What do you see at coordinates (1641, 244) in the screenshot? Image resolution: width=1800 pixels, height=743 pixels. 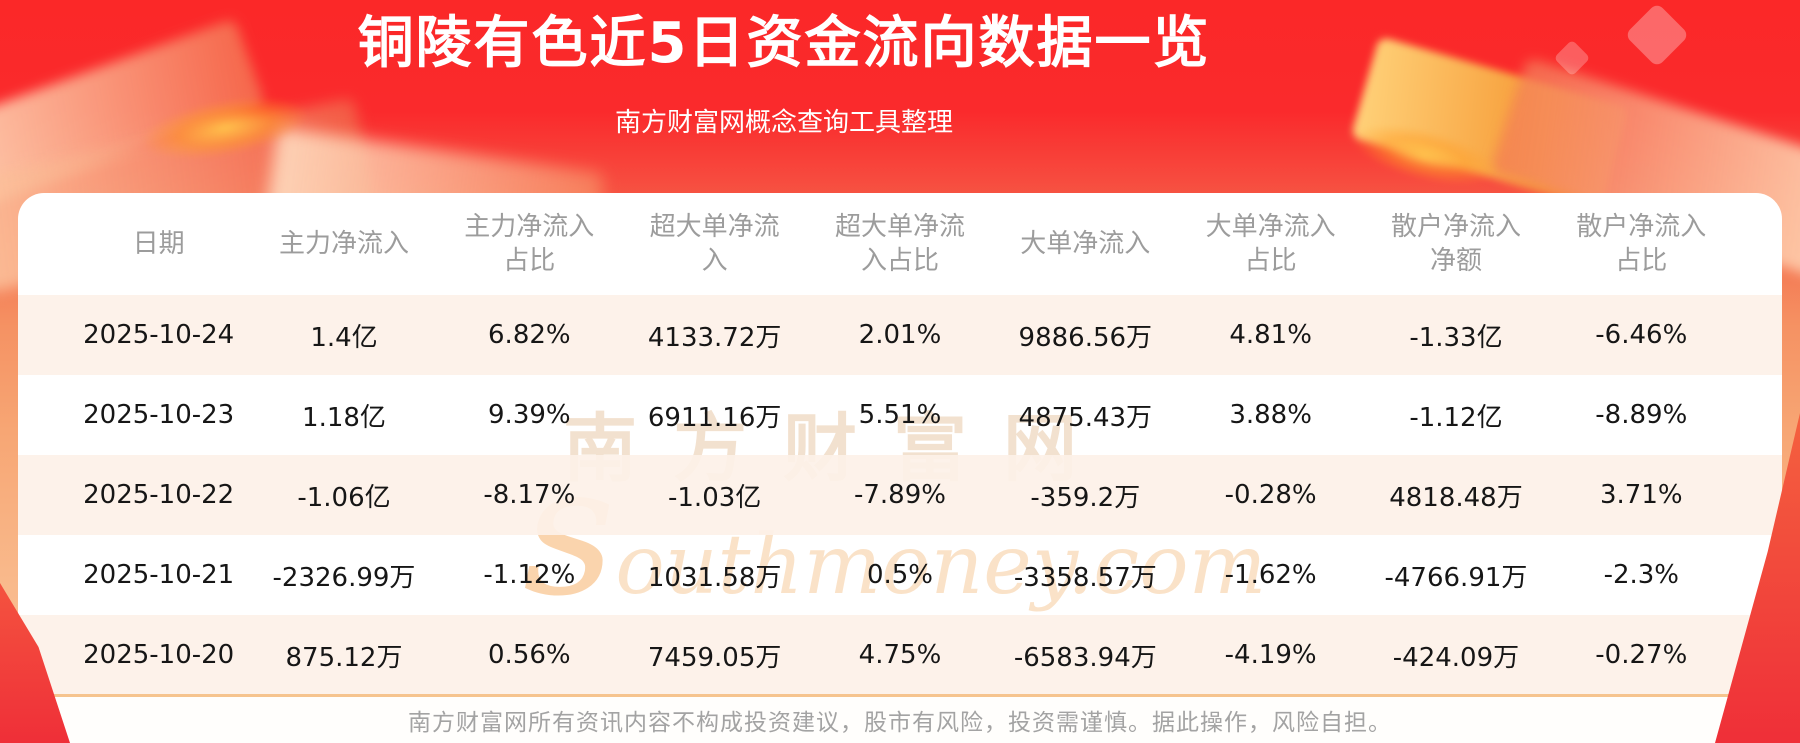 I see `header-retail-net-inflow-pct: 散户净流入占比` at bounding box center [1641, 244].